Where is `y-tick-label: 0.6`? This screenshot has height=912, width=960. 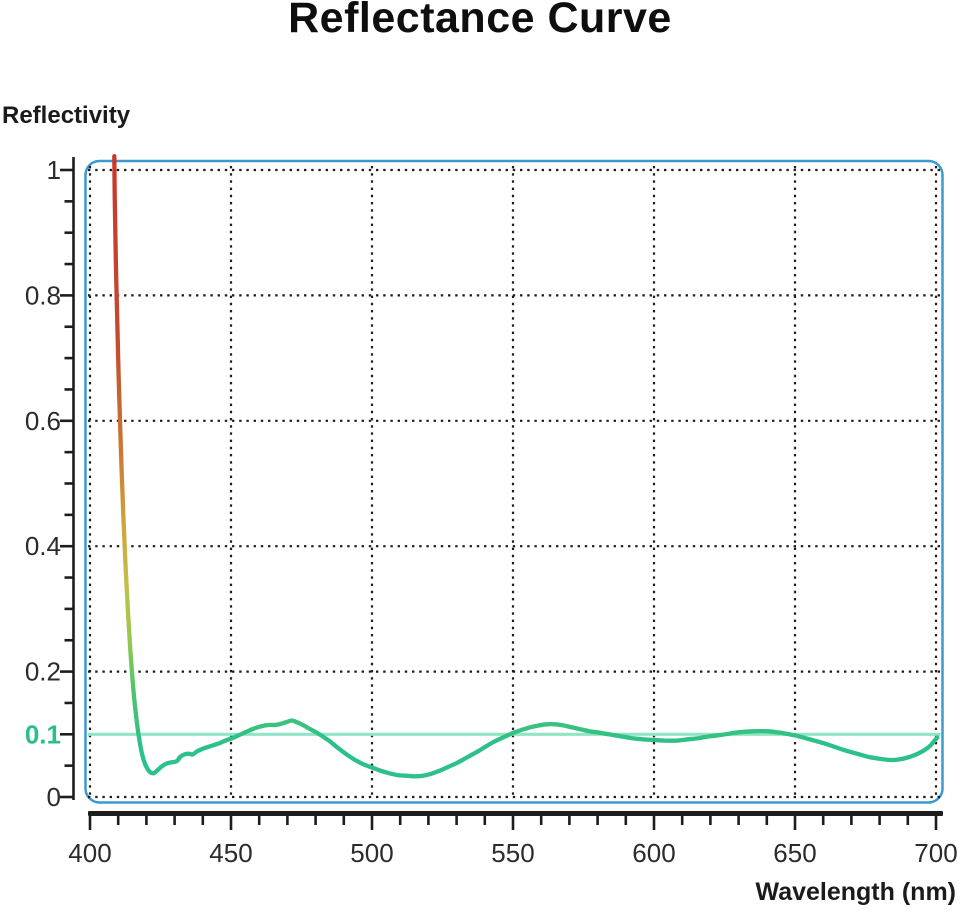 y-tick-label: 0.6 is located at coordinates (43, 421).